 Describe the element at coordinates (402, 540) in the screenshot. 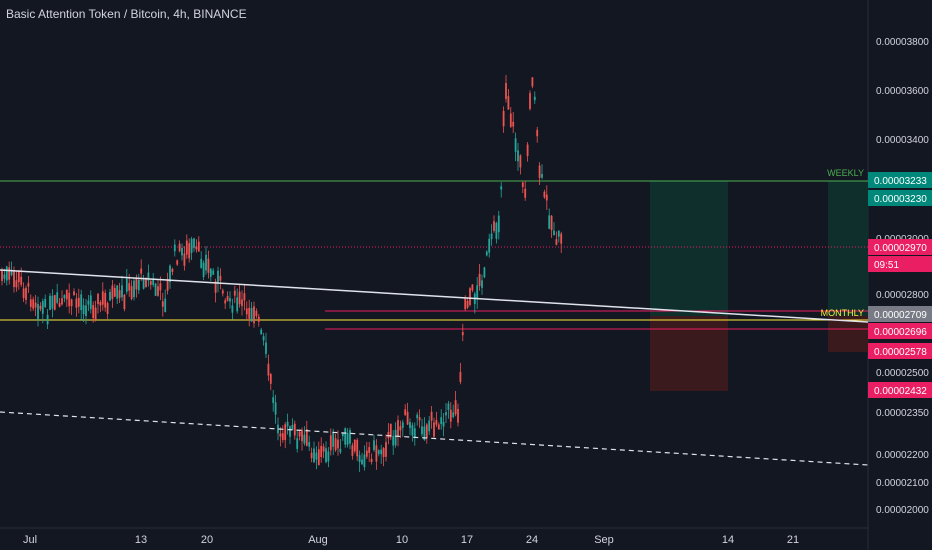

I see `x-tick-label: 10` at that location.